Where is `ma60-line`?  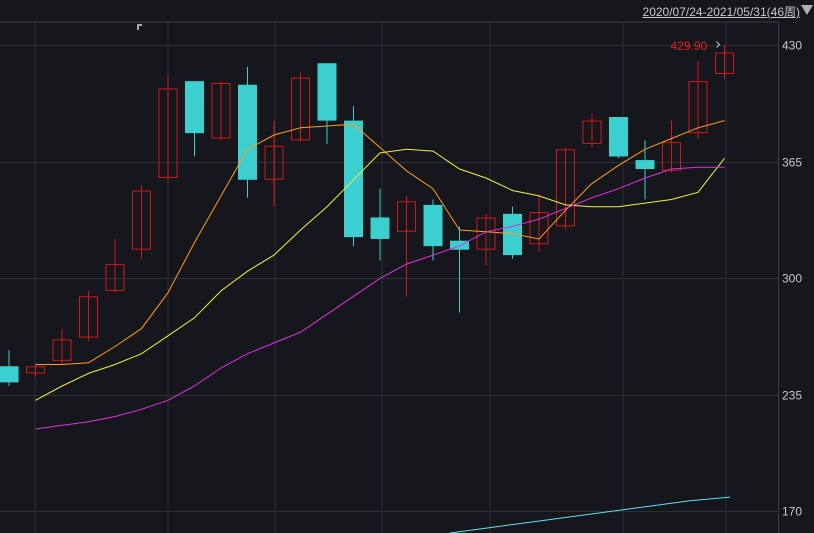 ma60-line is located at coordinates (590, 514).